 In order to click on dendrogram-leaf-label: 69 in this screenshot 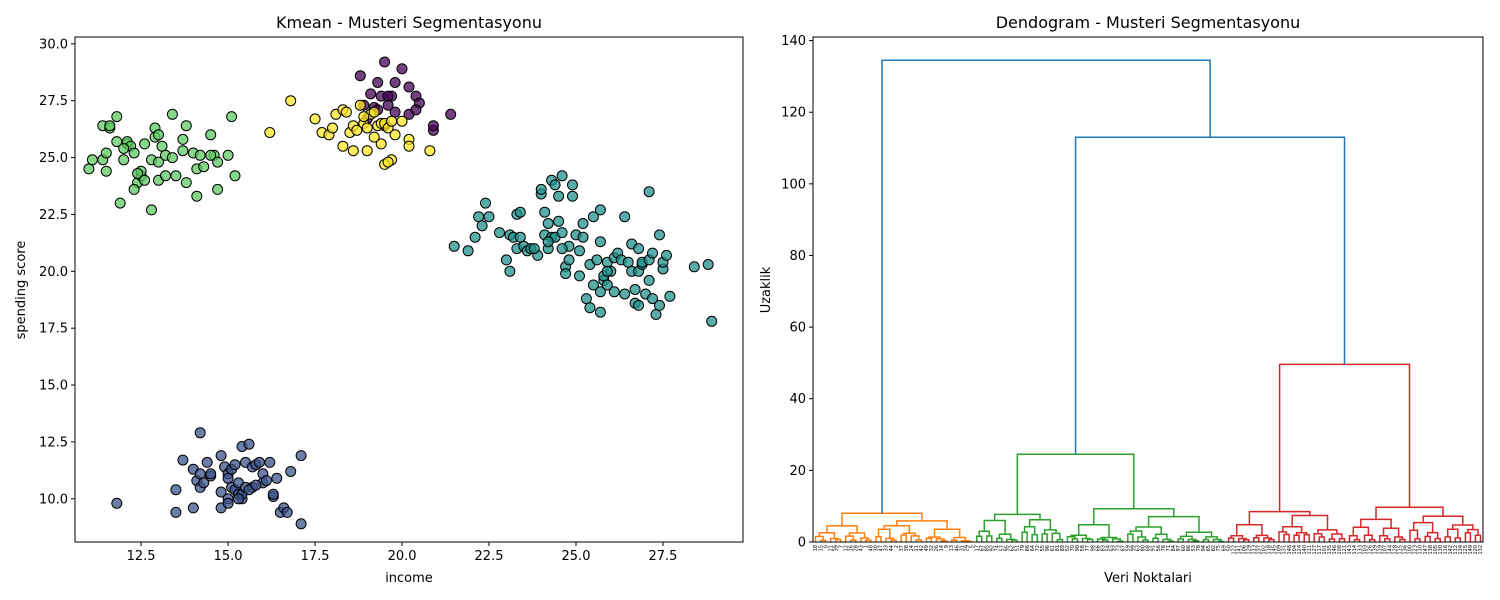, I will do `click(1224, 548)`.